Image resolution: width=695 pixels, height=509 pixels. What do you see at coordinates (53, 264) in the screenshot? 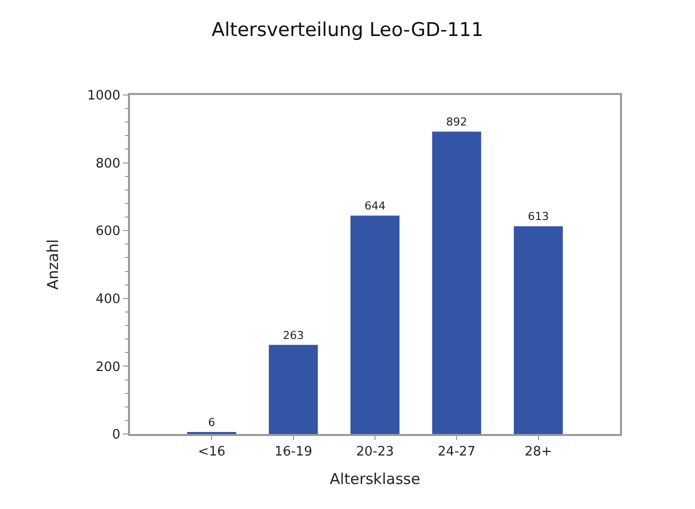
I see `y-axis-title: Anzahl` at bounding box center [53, 264].